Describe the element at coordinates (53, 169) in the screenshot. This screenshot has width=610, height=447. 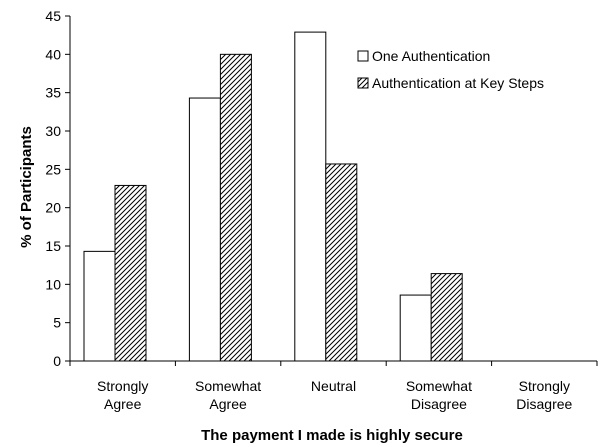
I see `y-tick-label: 25` at that location.